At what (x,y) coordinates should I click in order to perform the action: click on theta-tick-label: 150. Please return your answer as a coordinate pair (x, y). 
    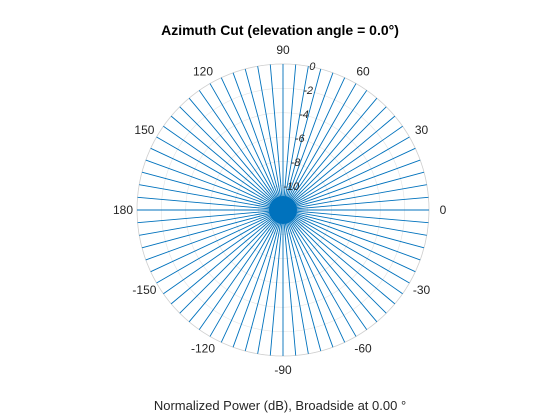
    Looking at the image, I should click on (144, 130).